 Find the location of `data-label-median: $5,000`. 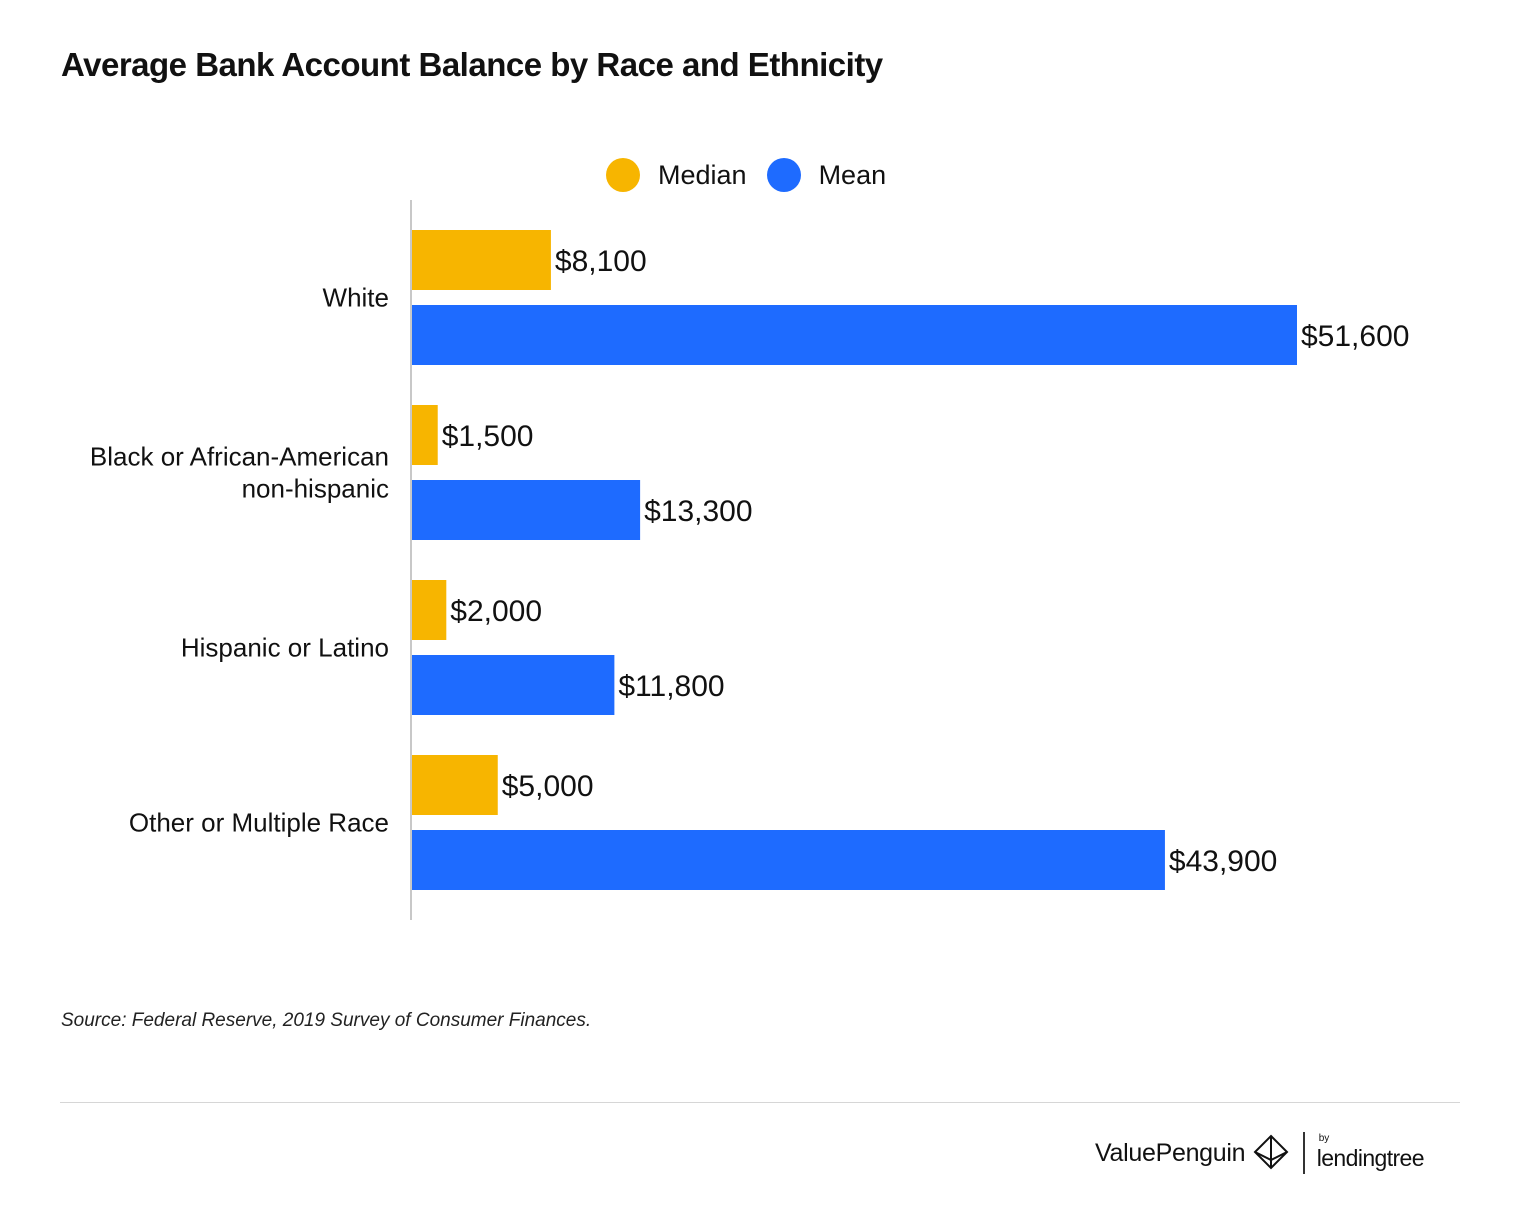

data-label-median: $5,000 is located at coordinates (548, 786).